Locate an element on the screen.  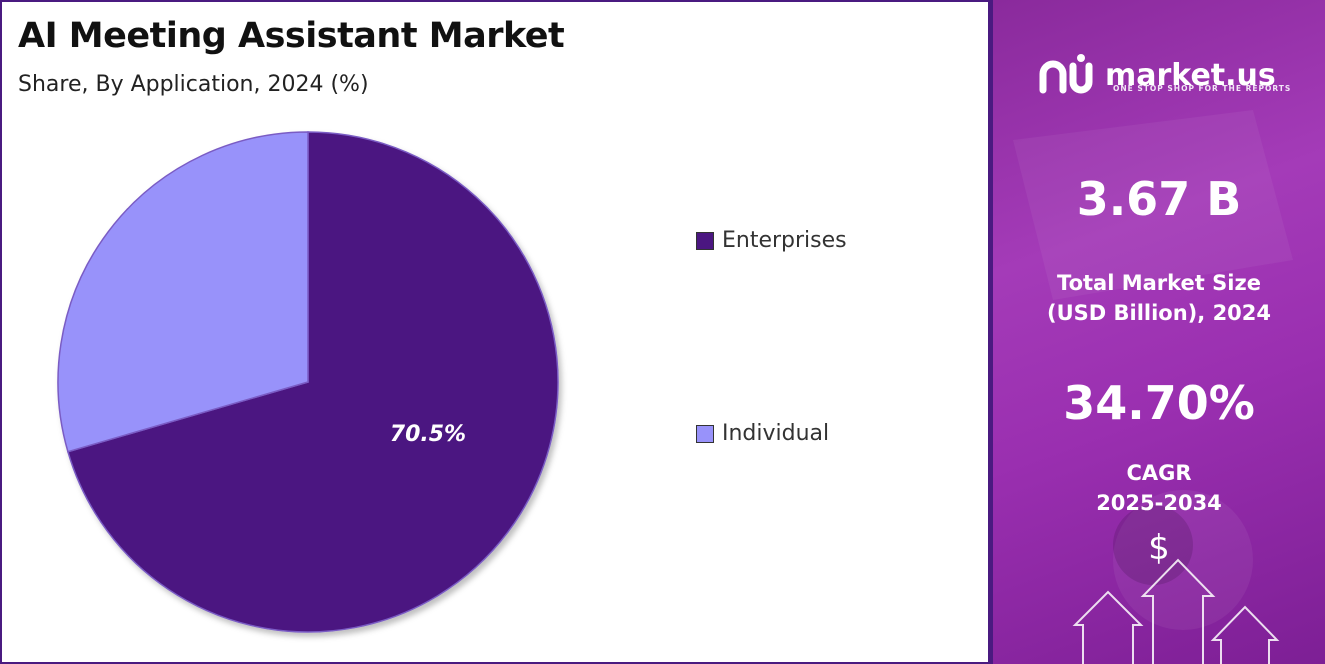
legend-item-enterprises: Enterprises is located at coordinates (771, 240).